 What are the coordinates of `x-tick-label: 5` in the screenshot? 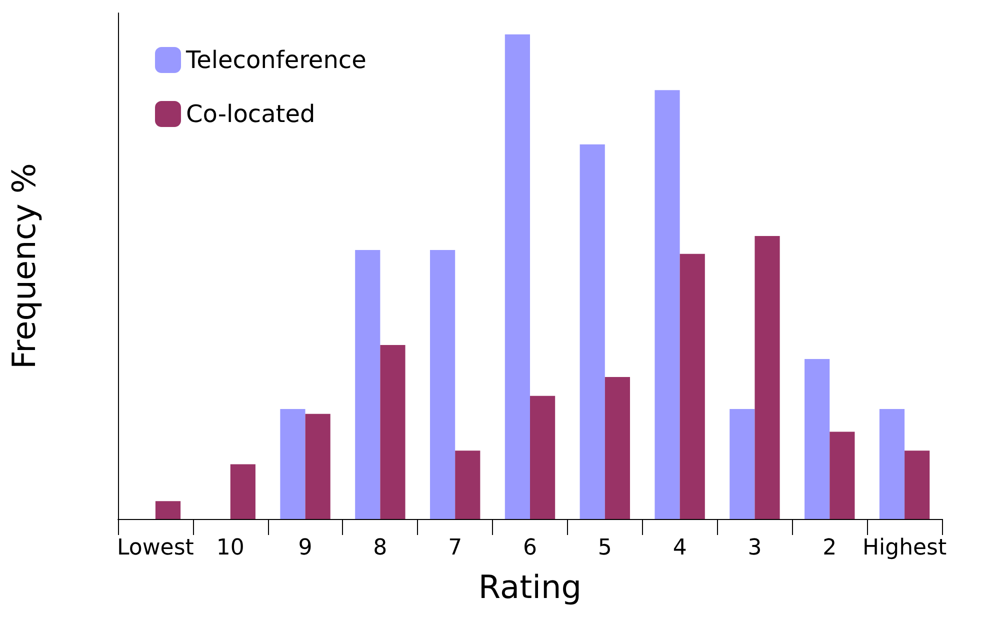 It's located at (605, 548).